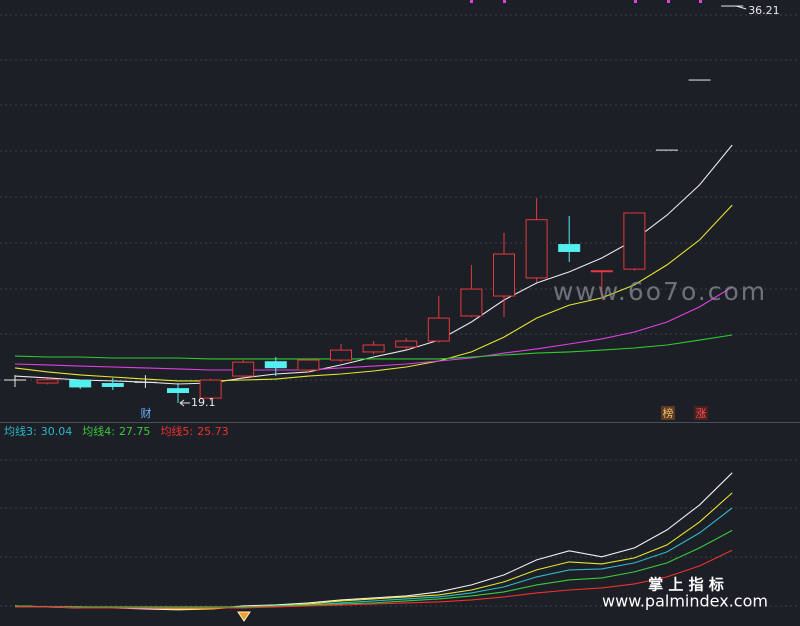 This screenshot has height=626, width=800. What do you see at coordinates (135, 431) in the screenshot?
I see `legend-value: 27.75` at bounding box center [135, 431].